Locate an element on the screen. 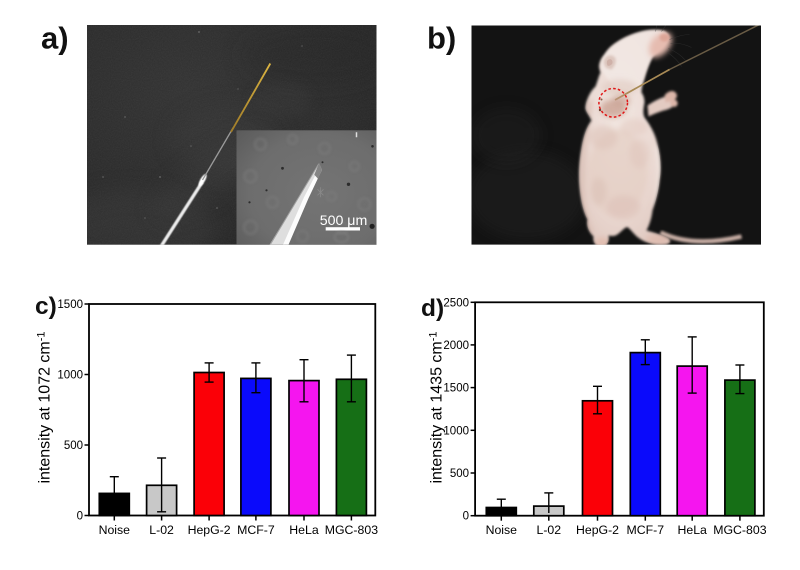  svg-text: 2500 is located at coordinates (456, 303).